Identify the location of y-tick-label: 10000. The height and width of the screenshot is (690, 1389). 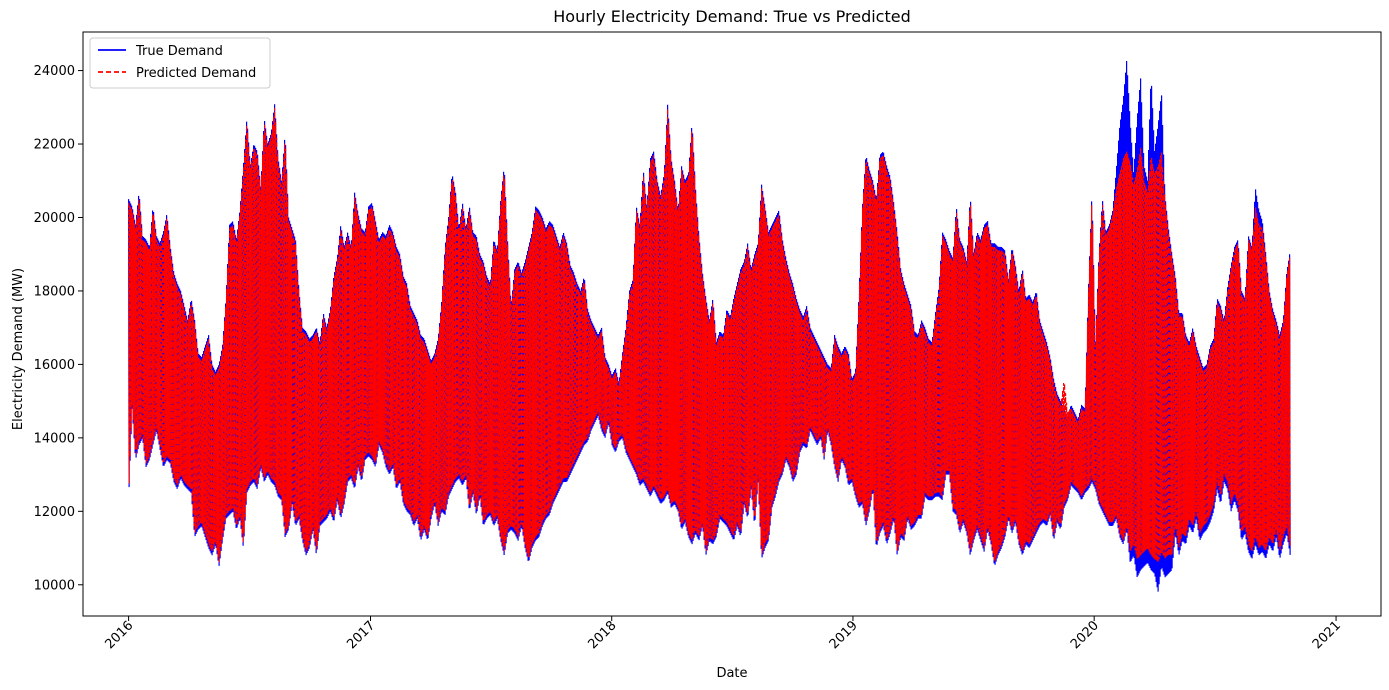
(54, 585).